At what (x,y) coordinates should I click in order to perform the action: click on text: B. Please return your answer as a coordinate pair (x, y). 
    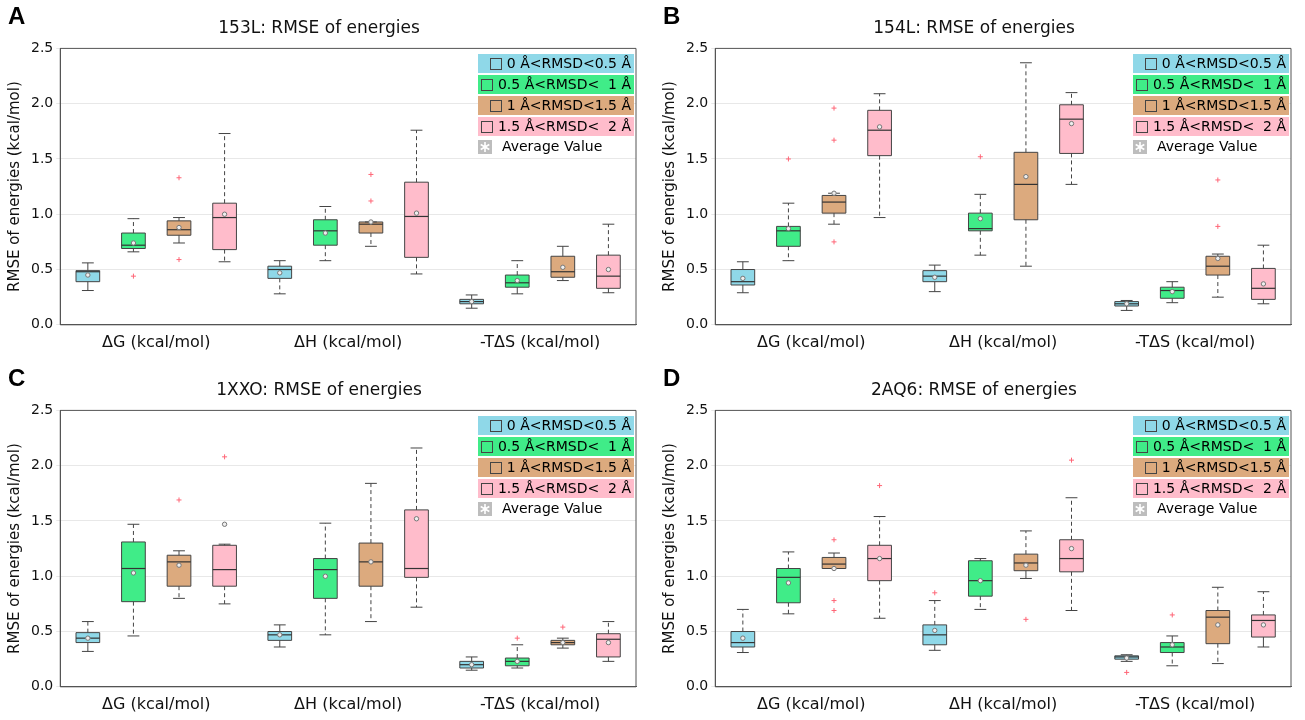
    Looking at the image, I should click on (672, 16).